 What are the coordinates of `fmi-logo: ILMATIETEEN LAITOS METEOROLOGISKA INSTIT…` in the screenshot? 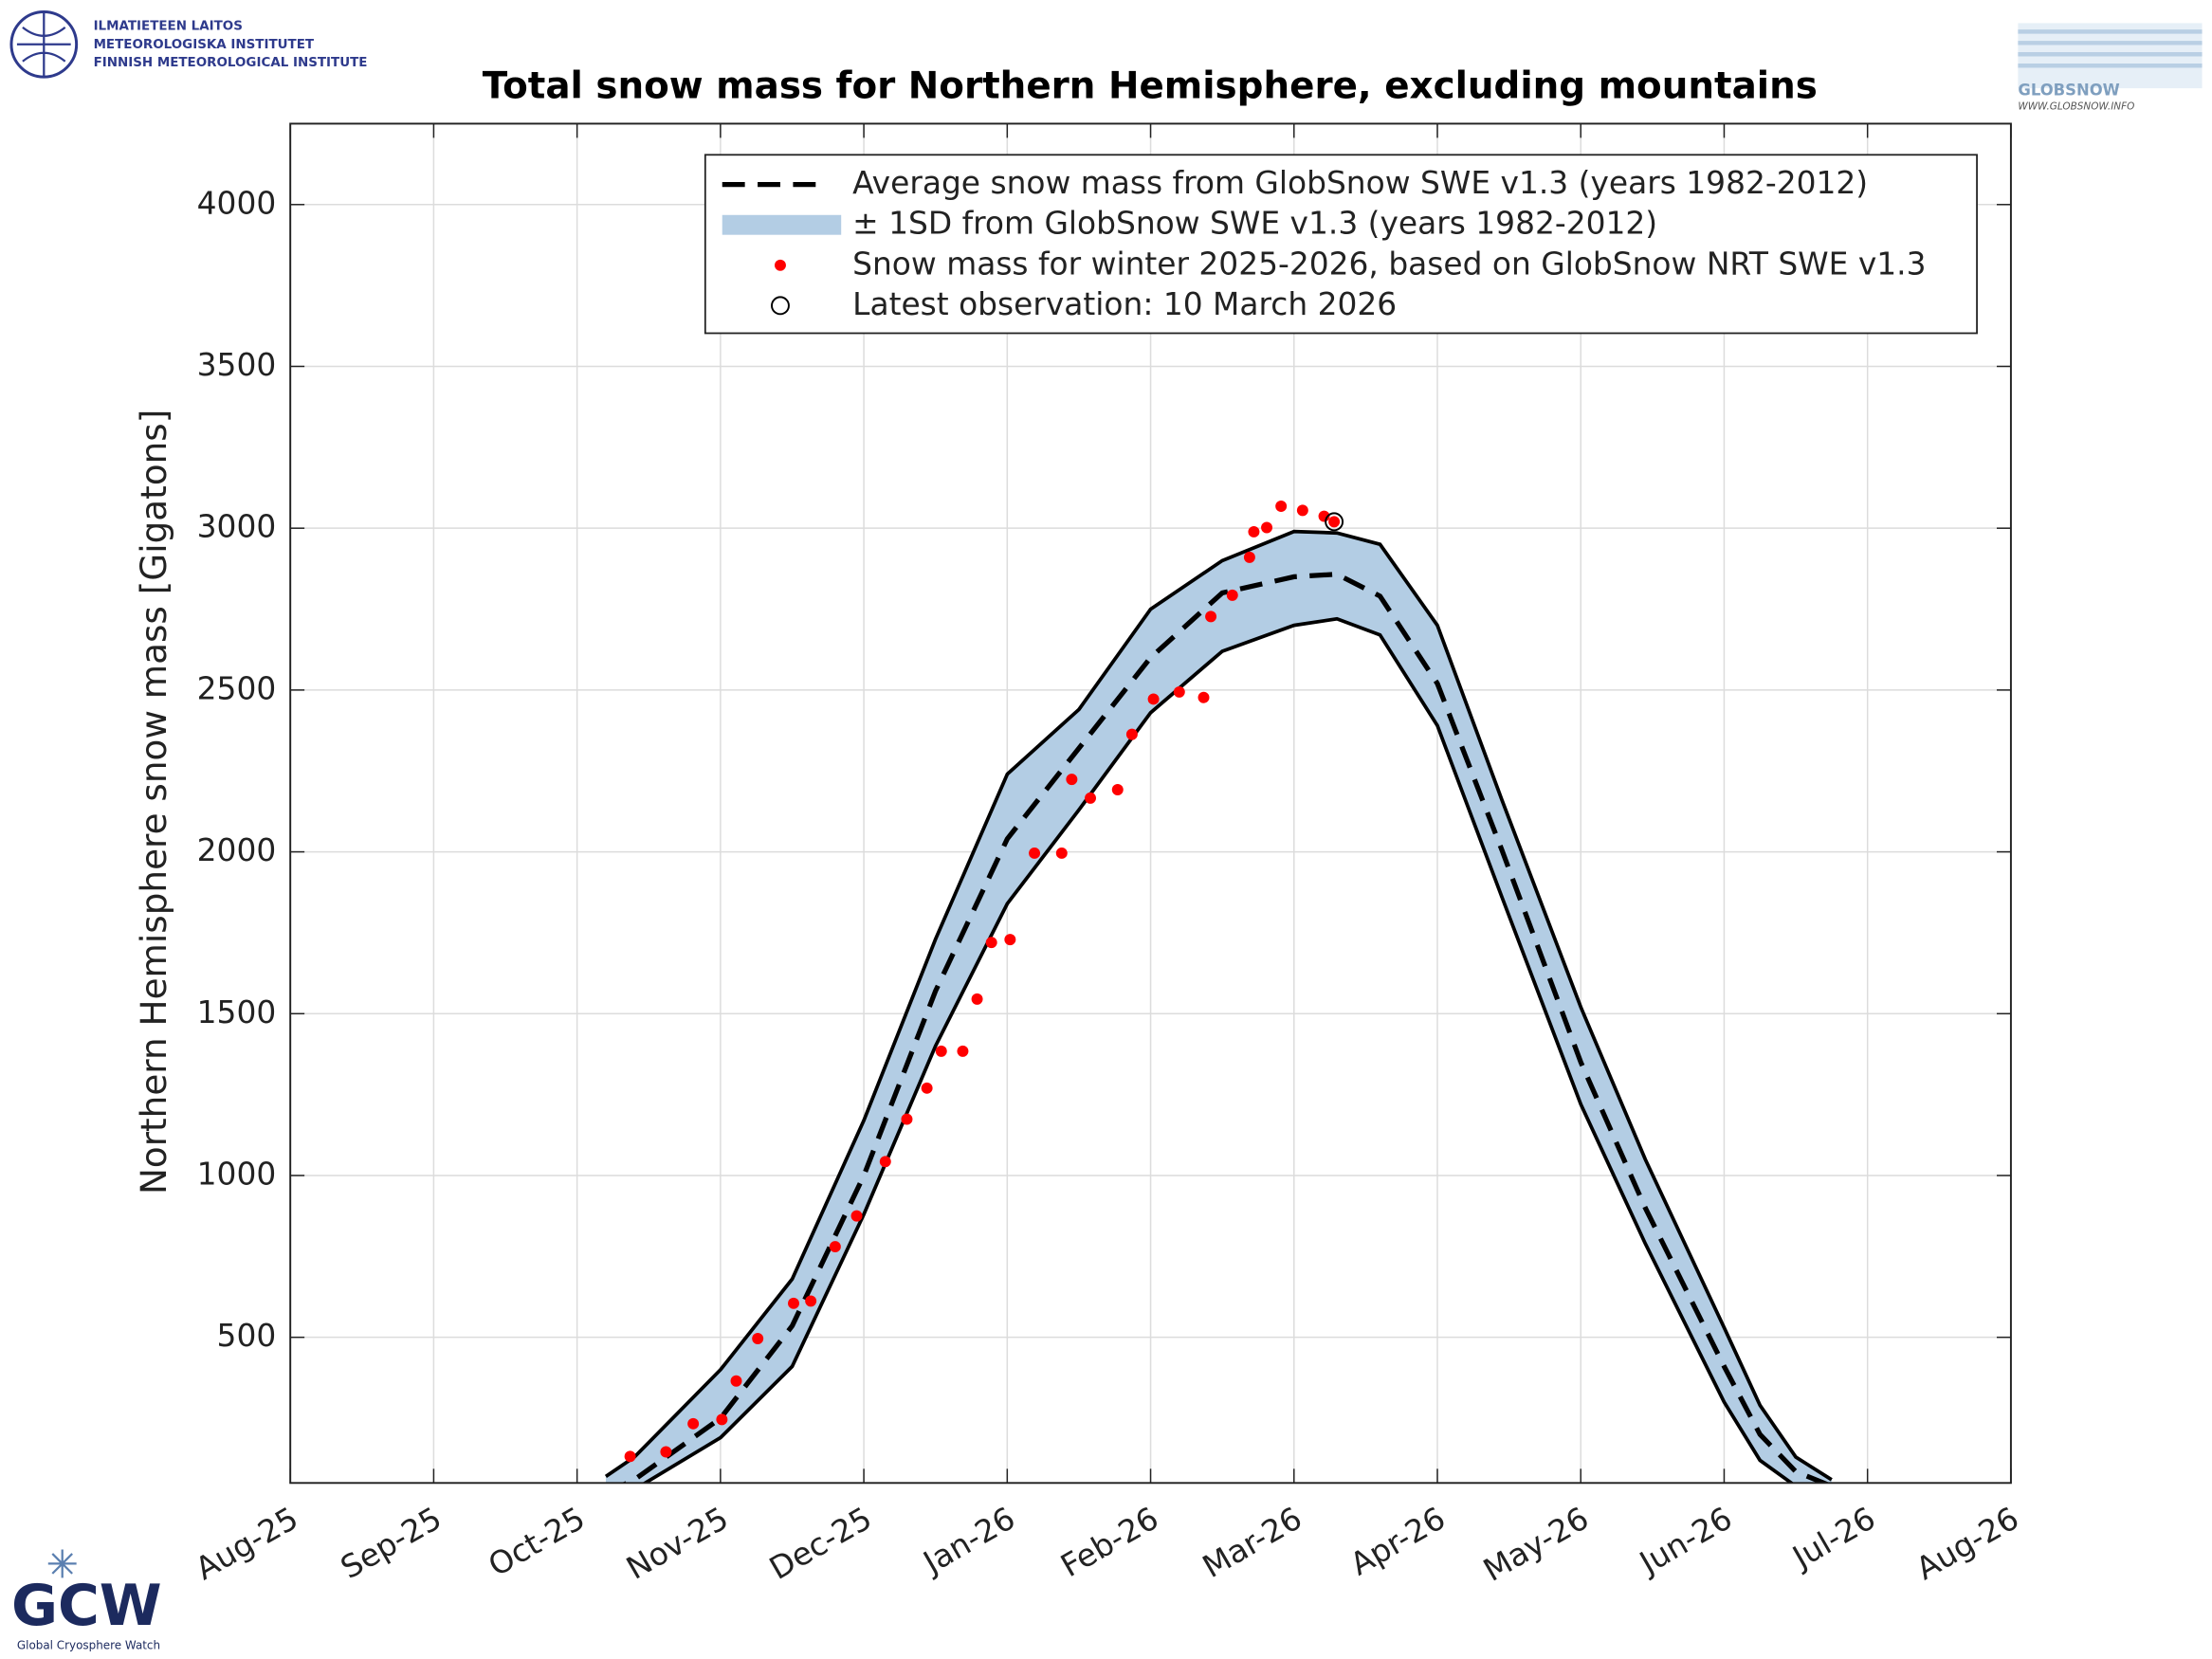 It's located at (188, 44).